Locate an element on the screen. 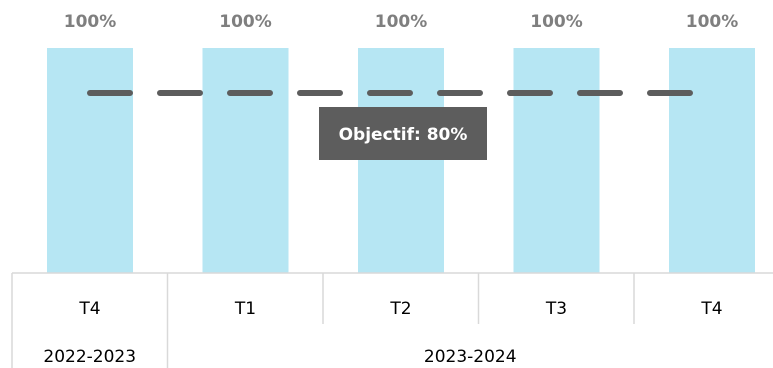 The height and width of the screenshot is (368, 773). category-label-2: T1 is located at coordinates (245, 309).